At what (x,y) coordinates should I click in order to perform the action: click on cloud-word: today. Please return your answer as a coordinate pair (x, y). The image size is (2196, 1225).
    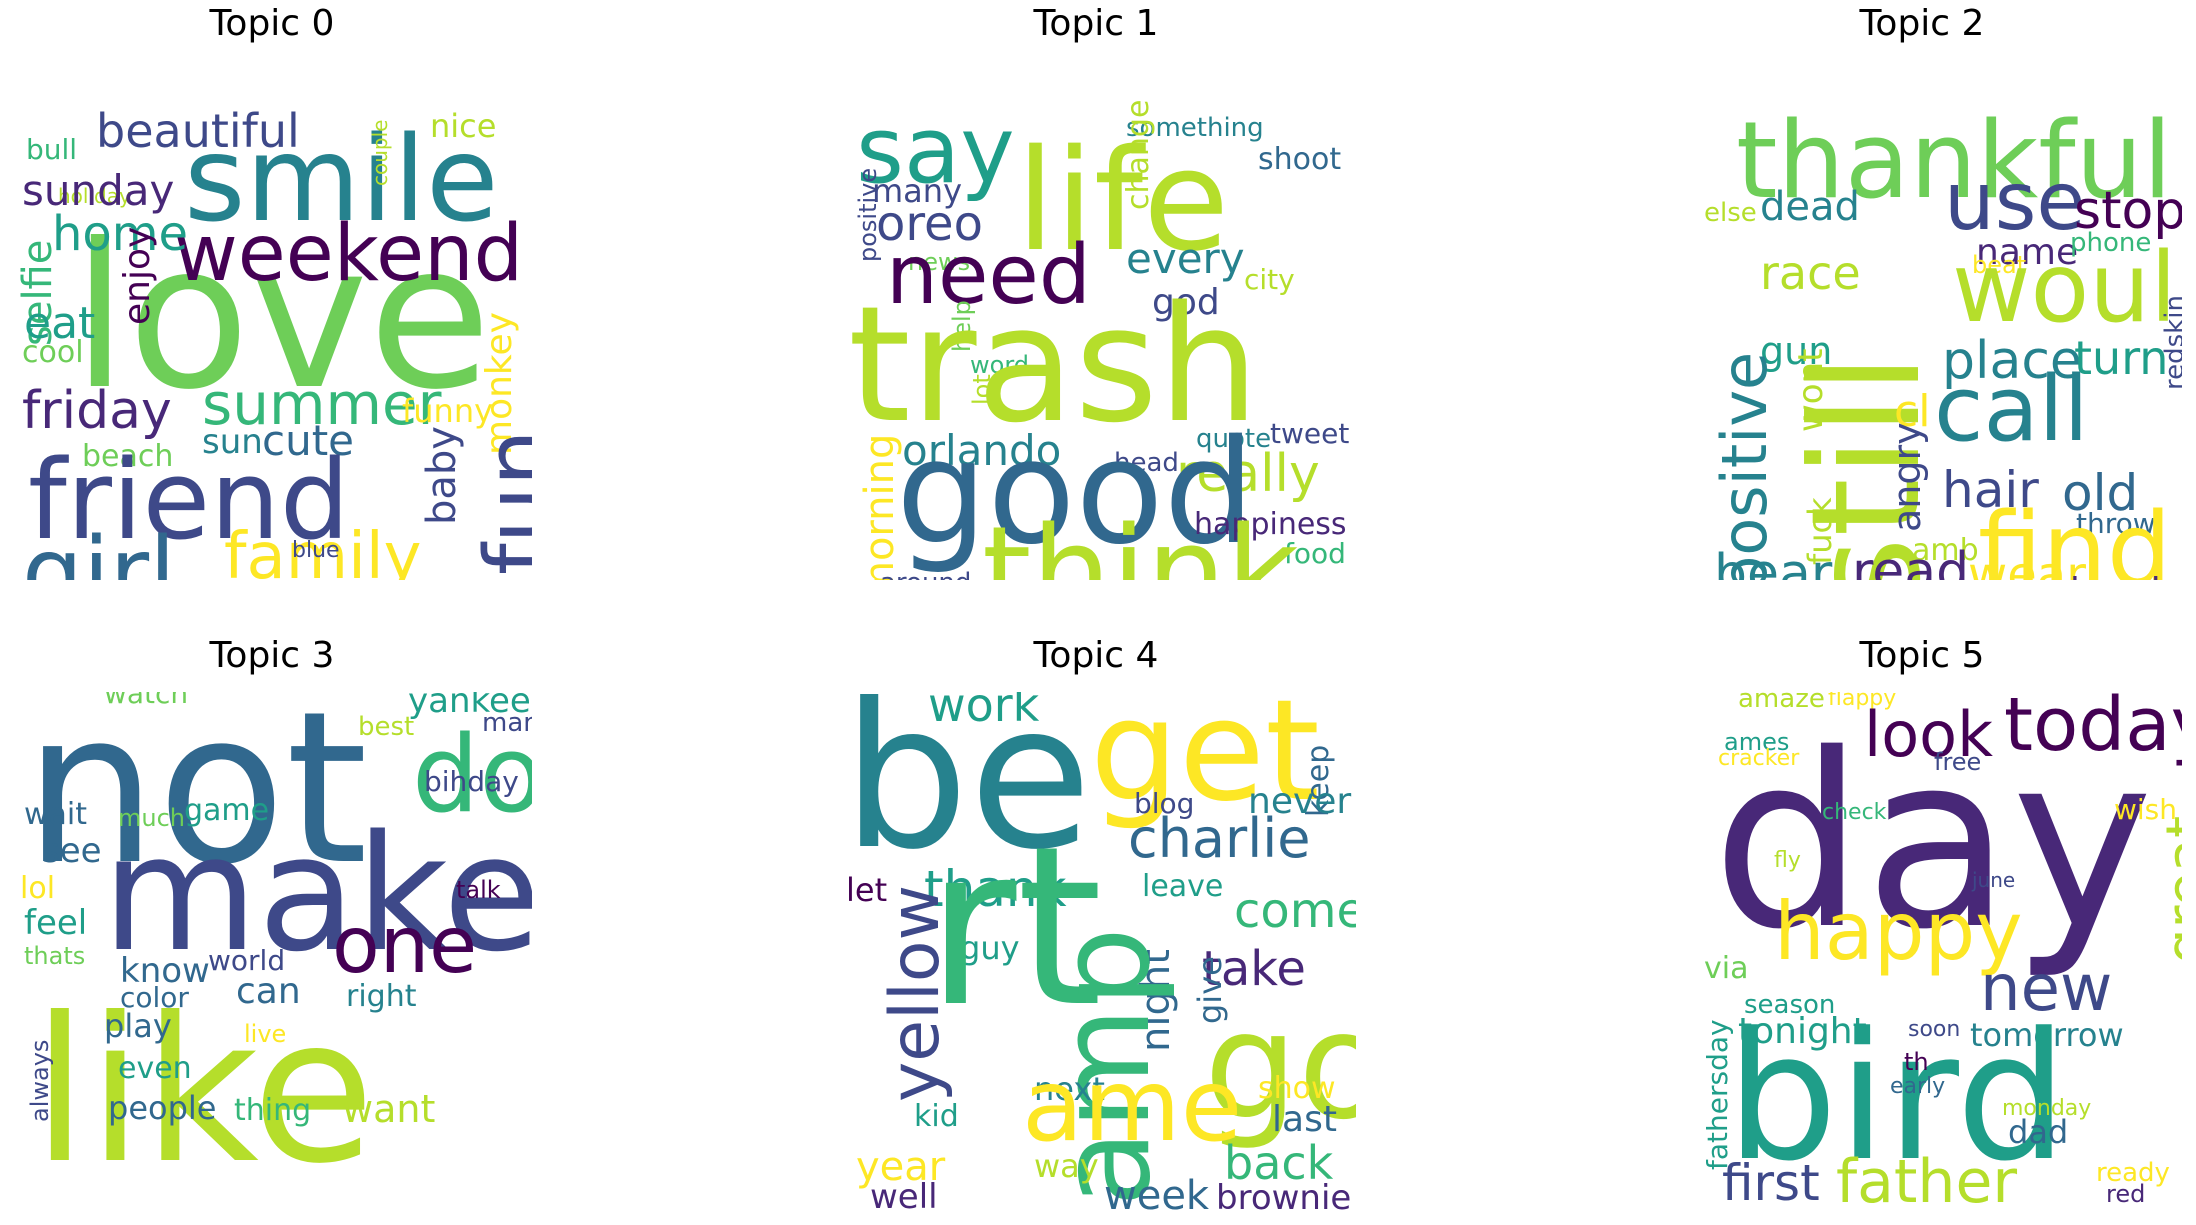
    Looking at the image, I should click on (2093, 730).